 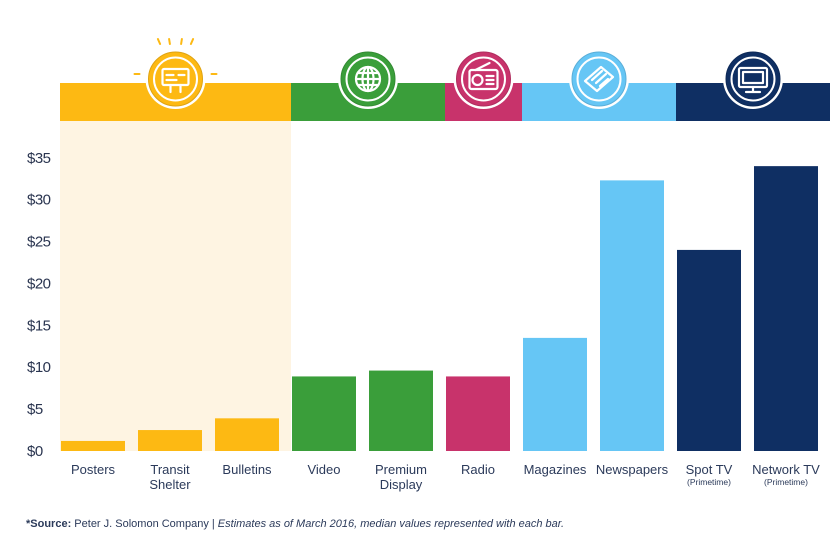 What do you see at coordinates (478, 469) in the screenshot?
I see `x-tick-label: Radio` at bounding box center [478, 469].